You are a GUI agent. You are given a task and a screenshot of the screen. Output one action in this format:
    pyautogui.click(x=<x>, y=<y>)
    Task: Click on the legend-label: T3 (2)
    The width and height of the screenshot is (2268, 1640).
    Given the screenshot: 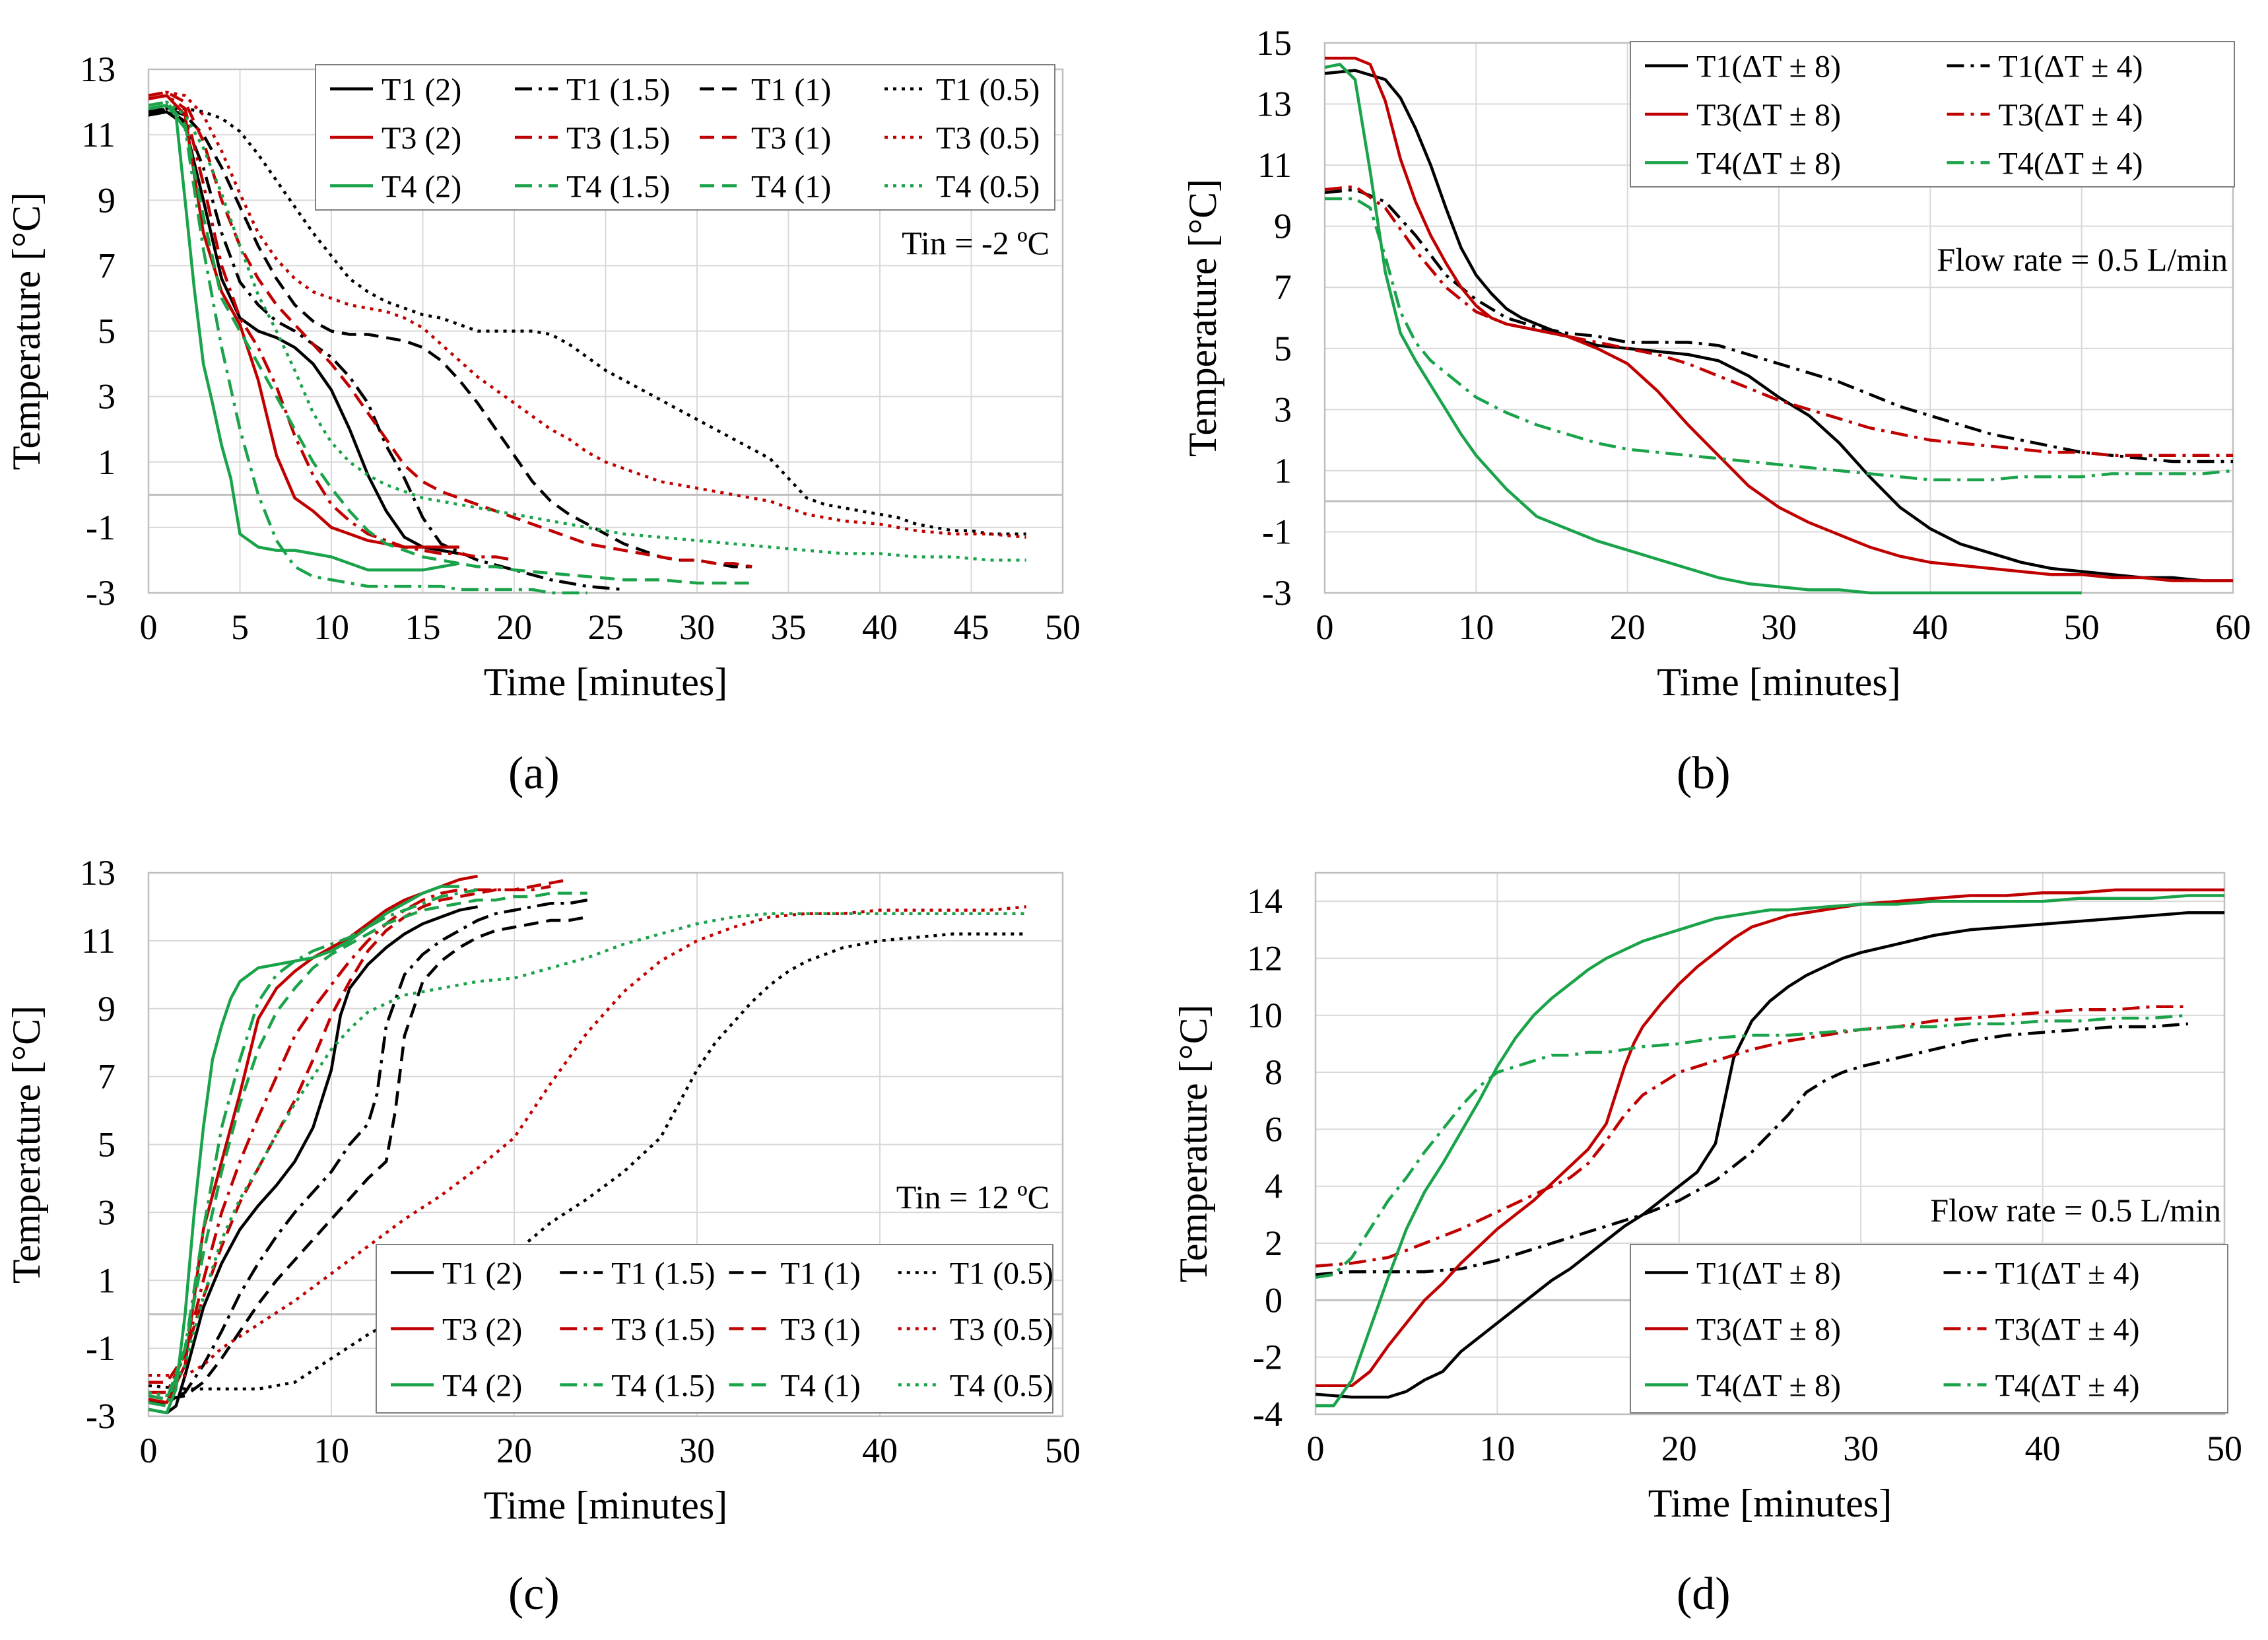 What is the action you would take?
    pyautogui.click(x=482, y=1330)
    